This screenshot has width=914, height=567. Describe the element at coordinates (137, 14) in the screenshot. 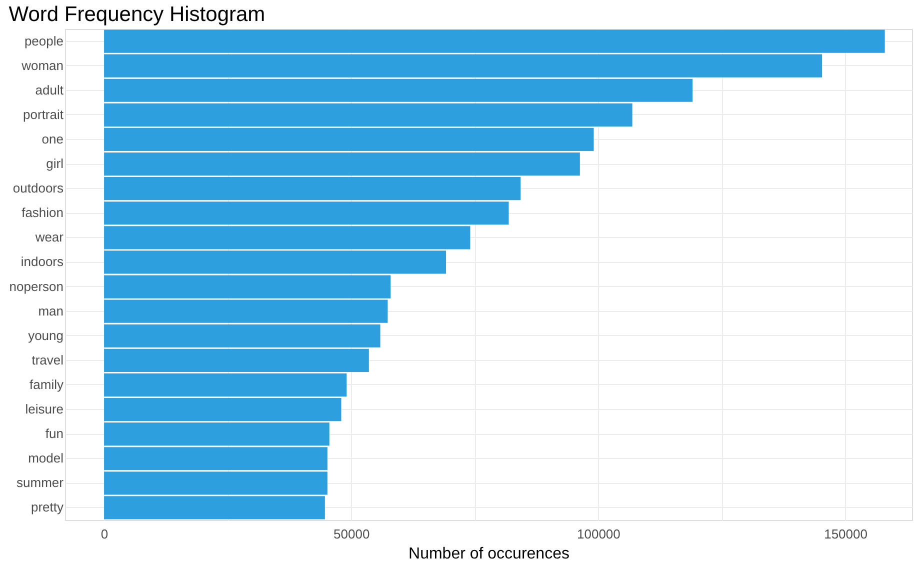

I see `chart-title: Word Frequency Histogram` at that location.